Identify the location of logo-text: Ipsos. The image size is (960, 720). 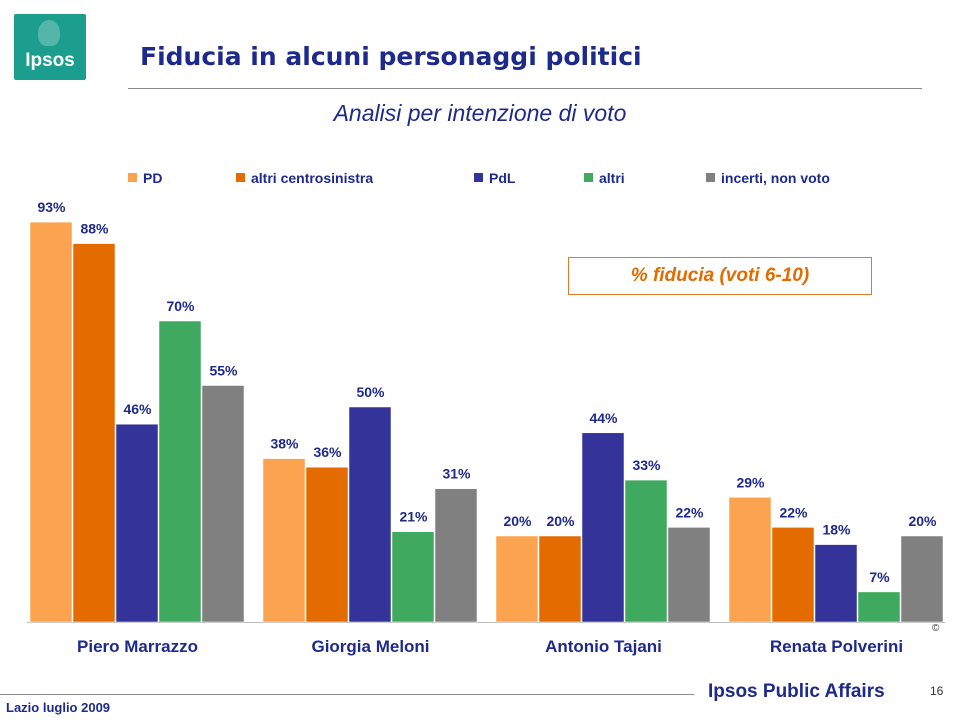
(50, 60).